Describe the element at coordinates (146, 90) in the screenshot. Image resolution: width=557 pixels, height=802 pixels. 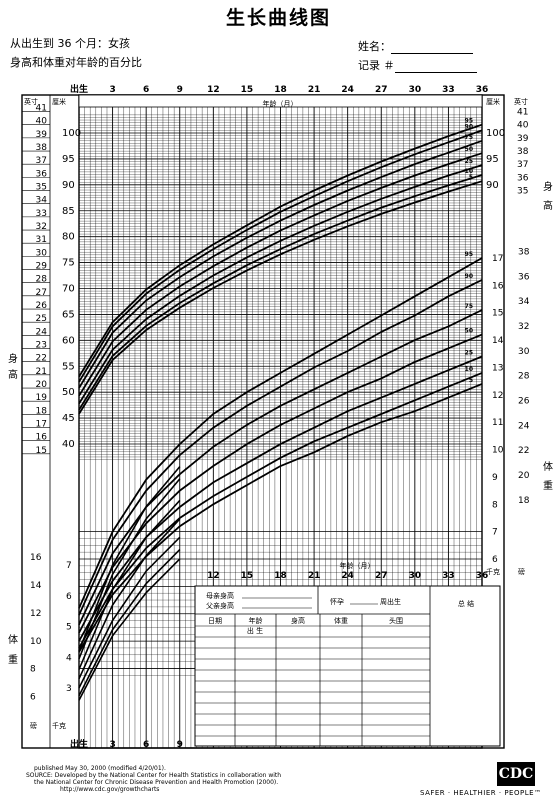
I see `age-tick-top: 6` at that location.